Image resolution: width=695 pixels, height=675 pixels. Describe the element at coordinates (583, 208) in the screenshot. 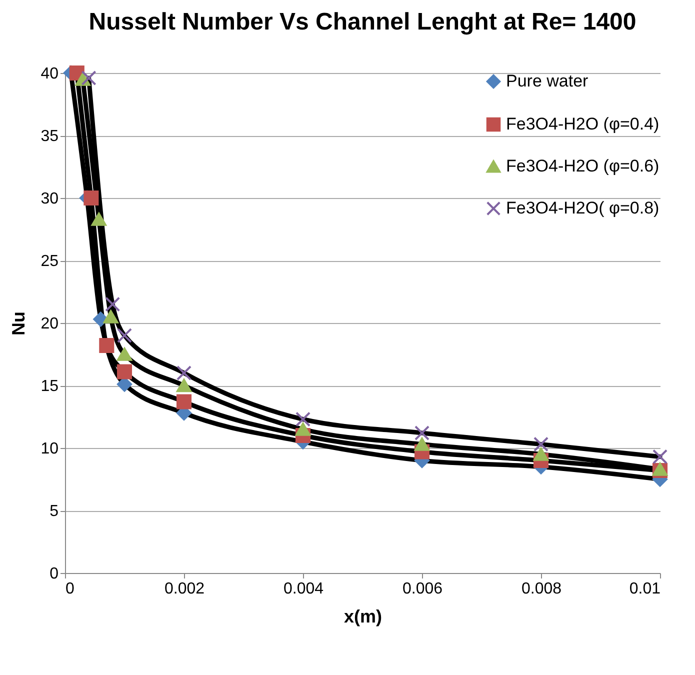

I see `legend-label: Fe3O4-H2O( φ=0.8)` at that location.